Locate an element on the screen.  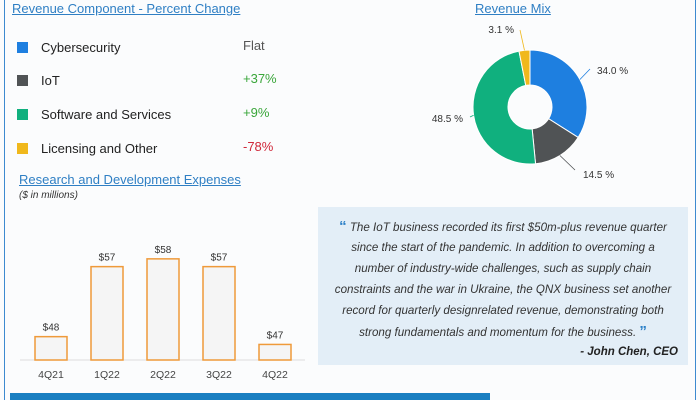
open-quote-icon: “ is located at coordinates (343, 226).